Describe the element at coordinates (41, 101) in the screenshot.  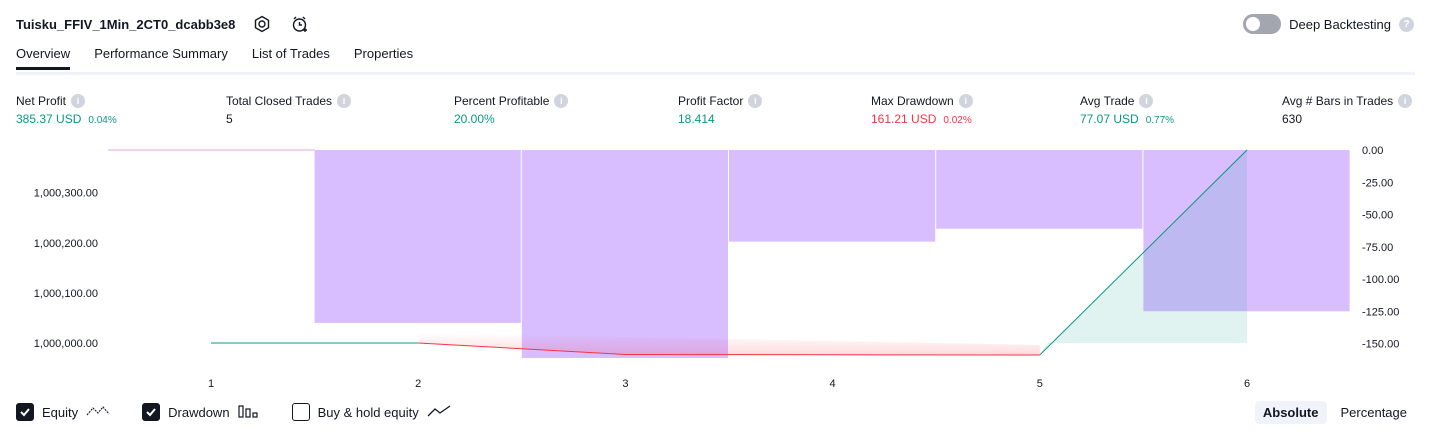
I see `metric-label: Net Profit` at that location.